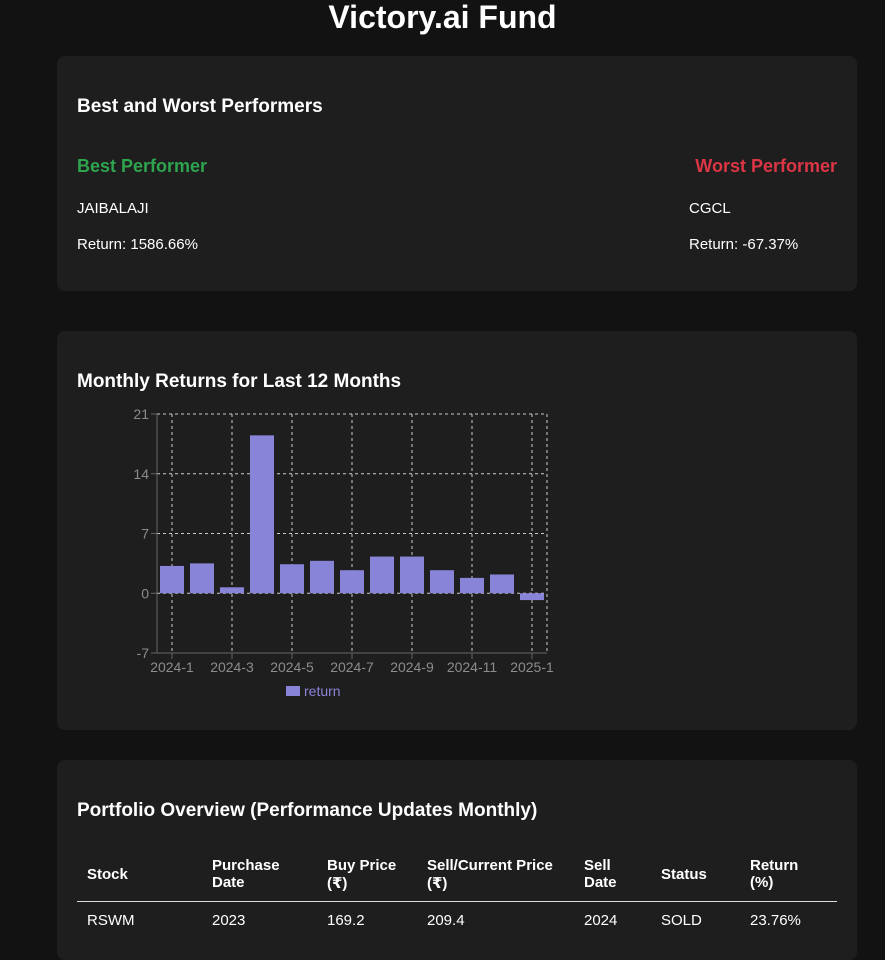 This screenshot has width=885, height=960. What do you see at coordinates (145, 534) in the screenshot?
I see `y-tick-label: 7` at bounding box center [145, 534].